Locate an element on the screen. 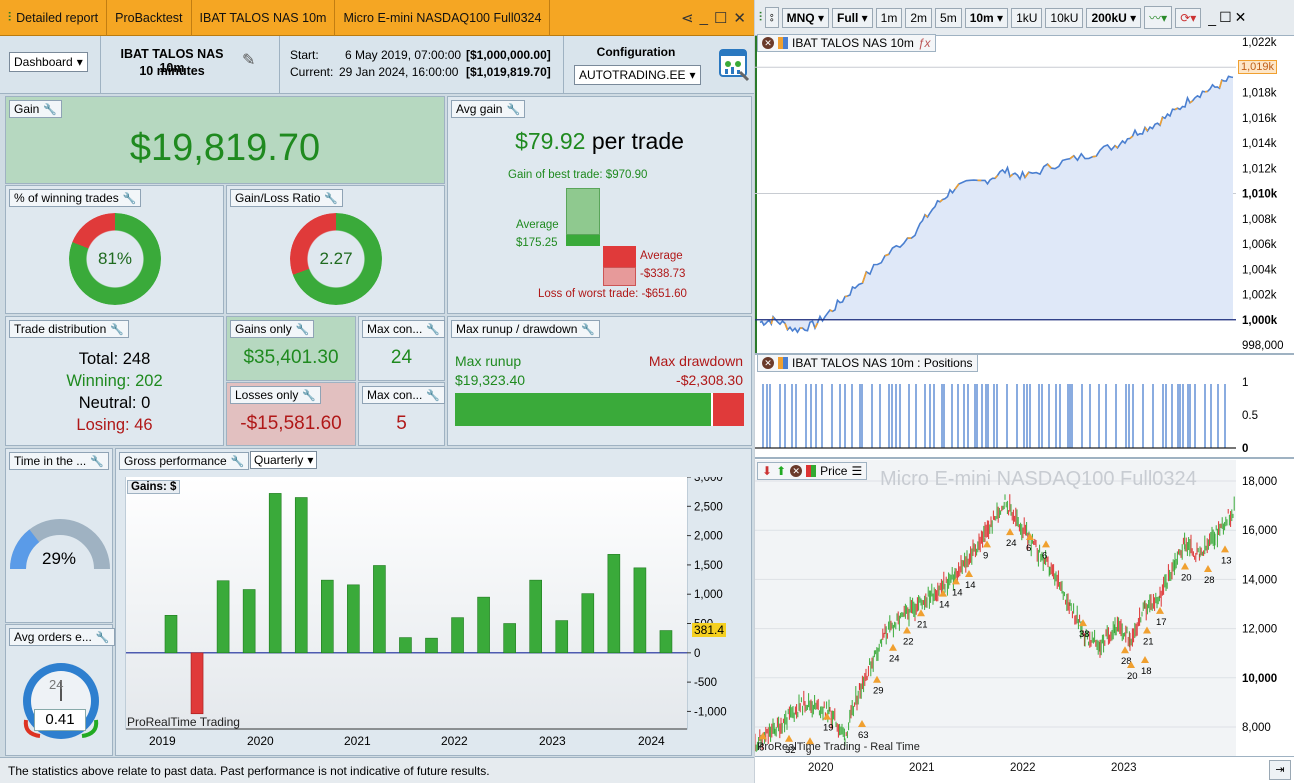  y-tick-label: 998,000 is located at coordinates (1263, 346).